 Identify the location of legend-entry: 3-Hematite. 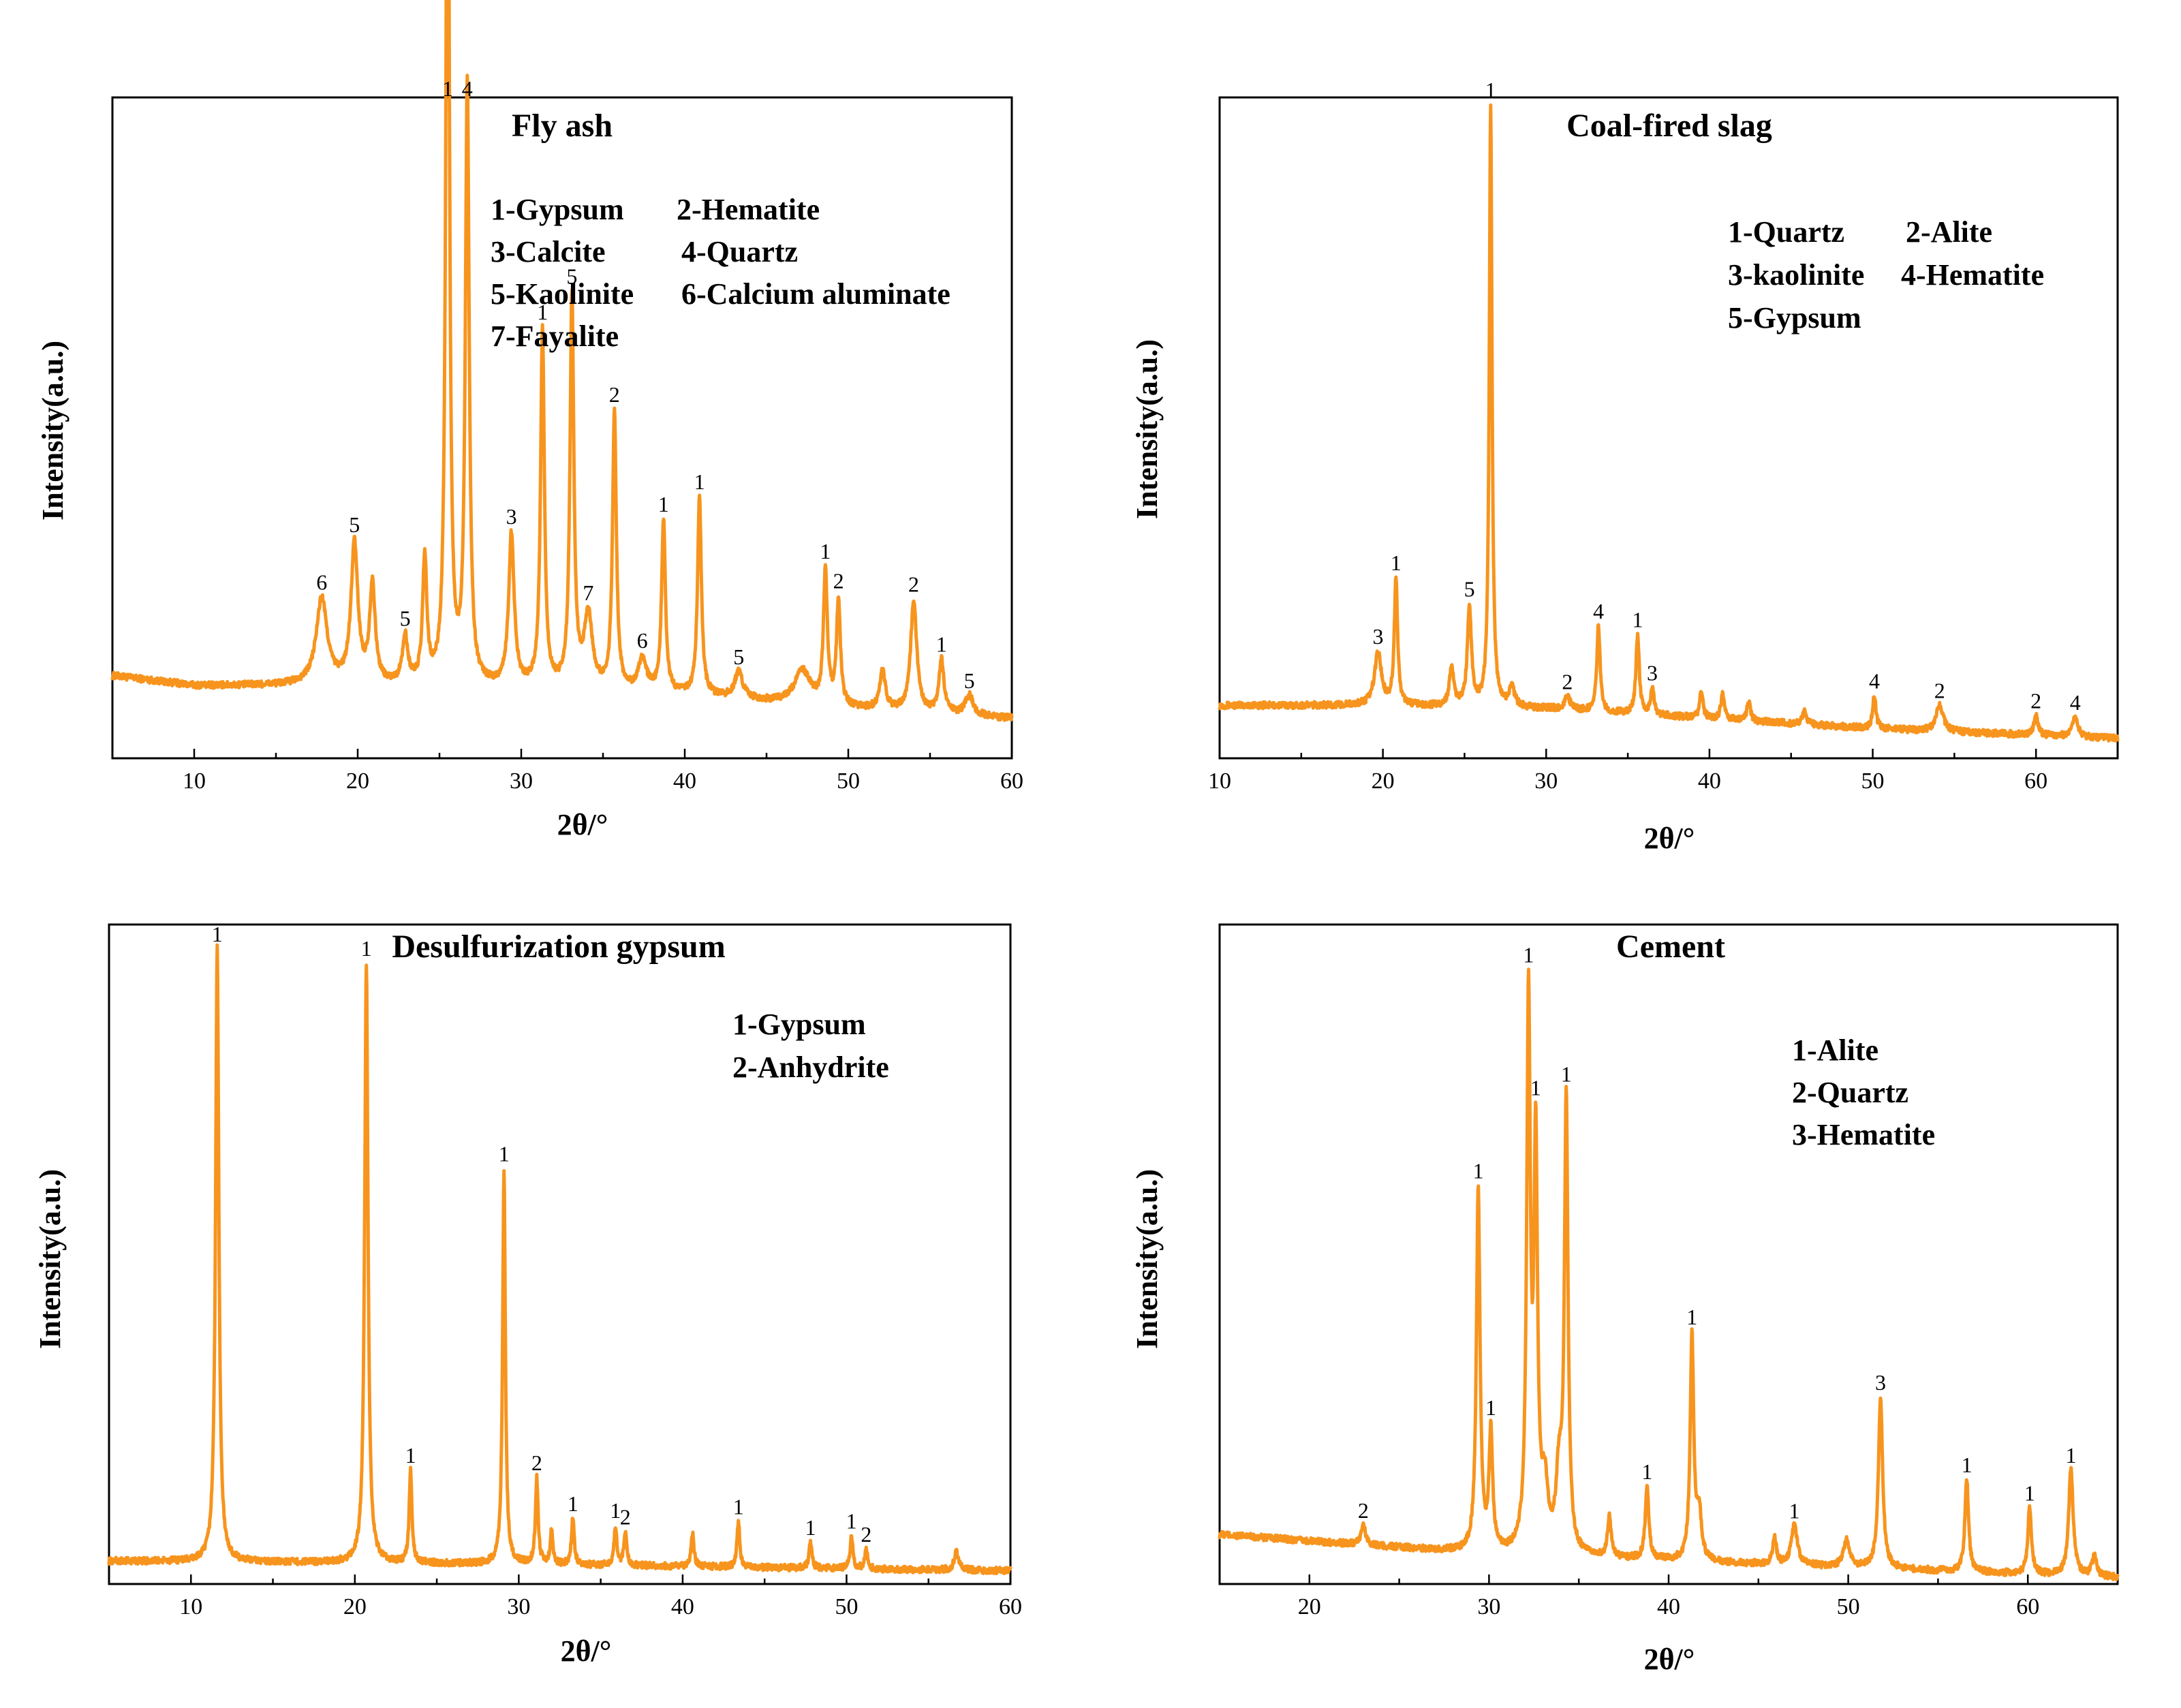
(1864, 1134).